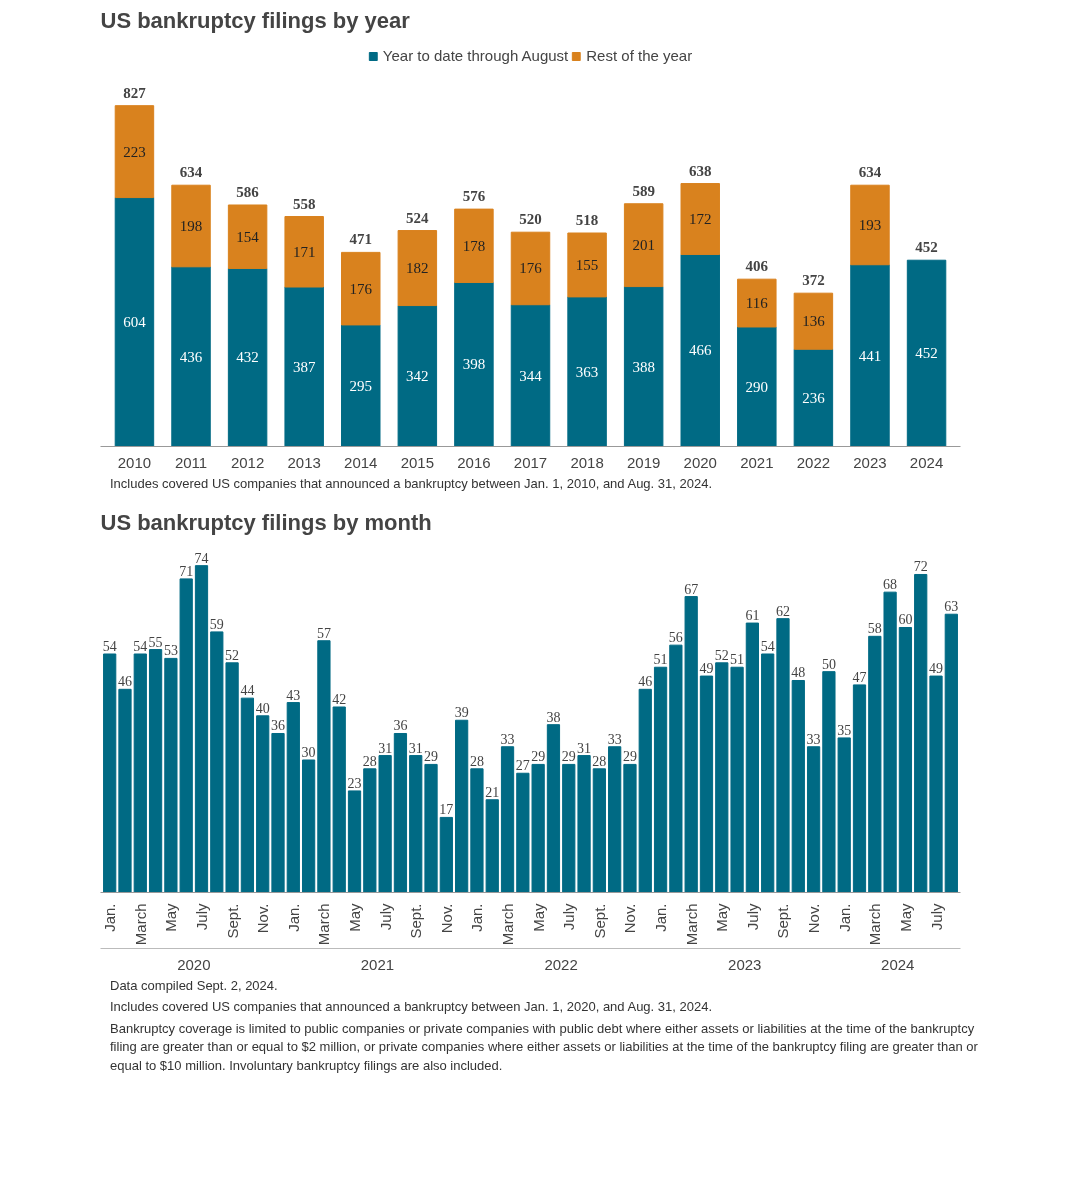 Image resolution: width=1080 pixels, height=1178 pixels. Describe the element at coordinates (553, 717) in the screenshot. I see `data-label: 38` at that location.